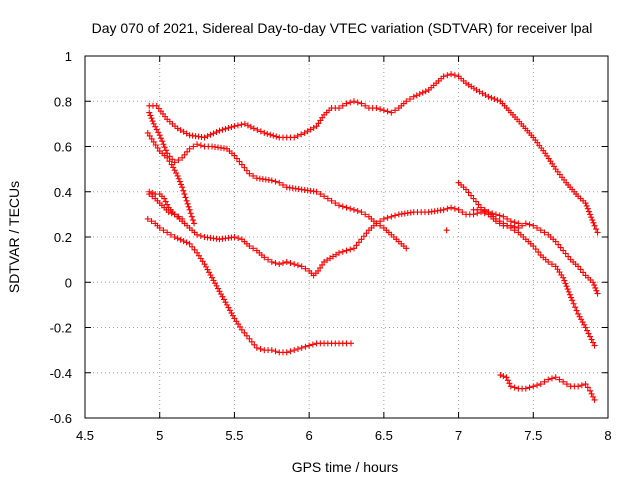 This screenshot has width=640, height=480. Describe the element at coordinates (68, 56) in the screenshot. I see `y-tick-label: 1` at that location.